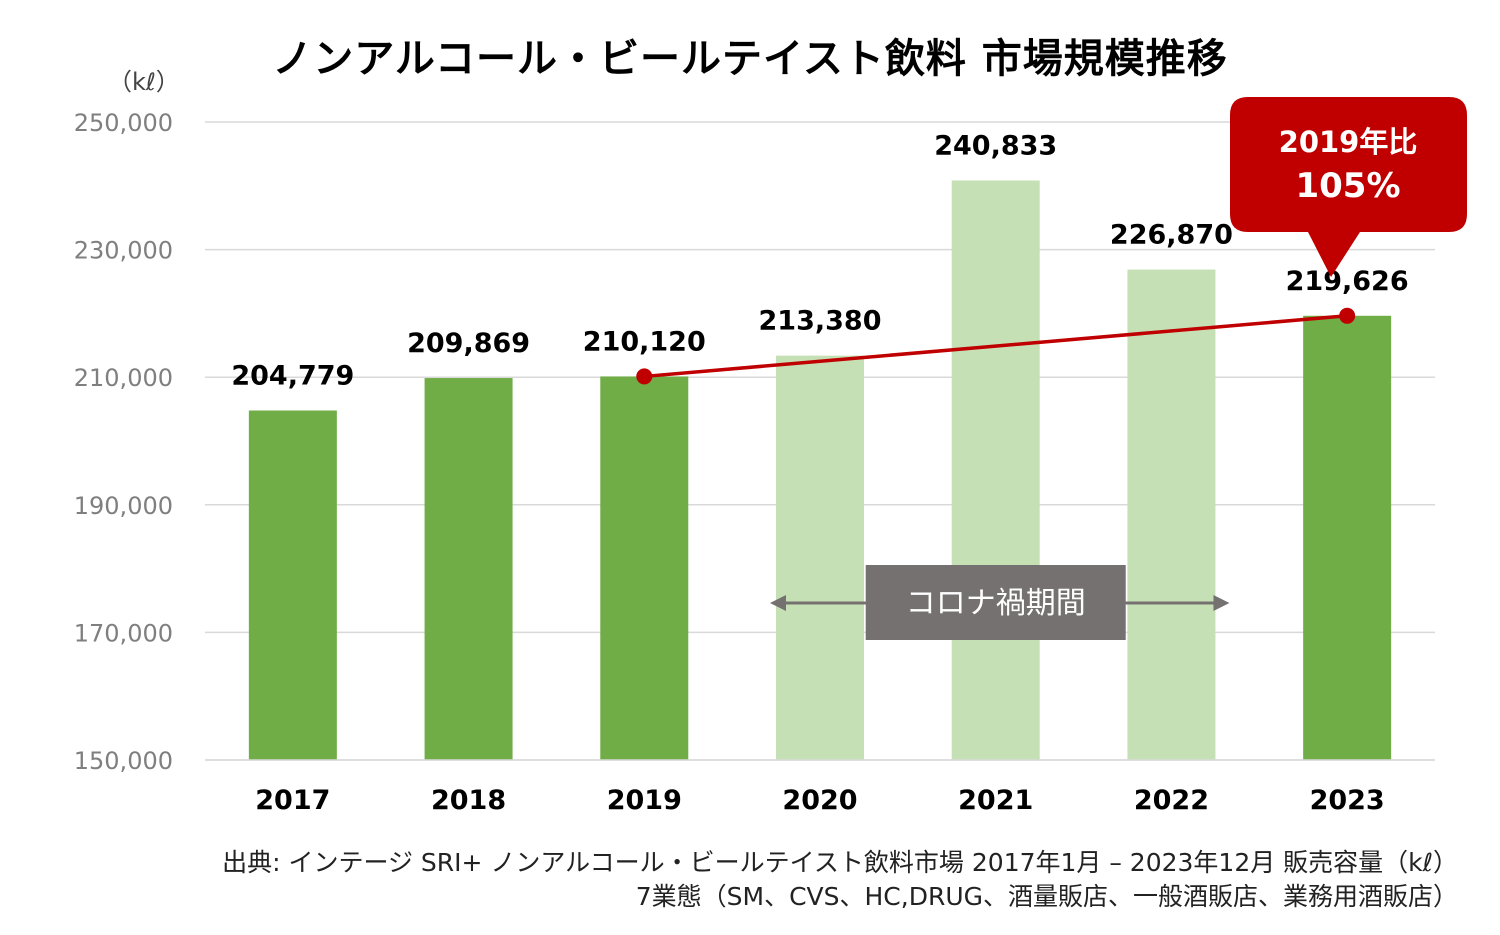 This screenshot has height=935, width=1500. I want to click on covid-arrow-right-head, so click(1221, 603).